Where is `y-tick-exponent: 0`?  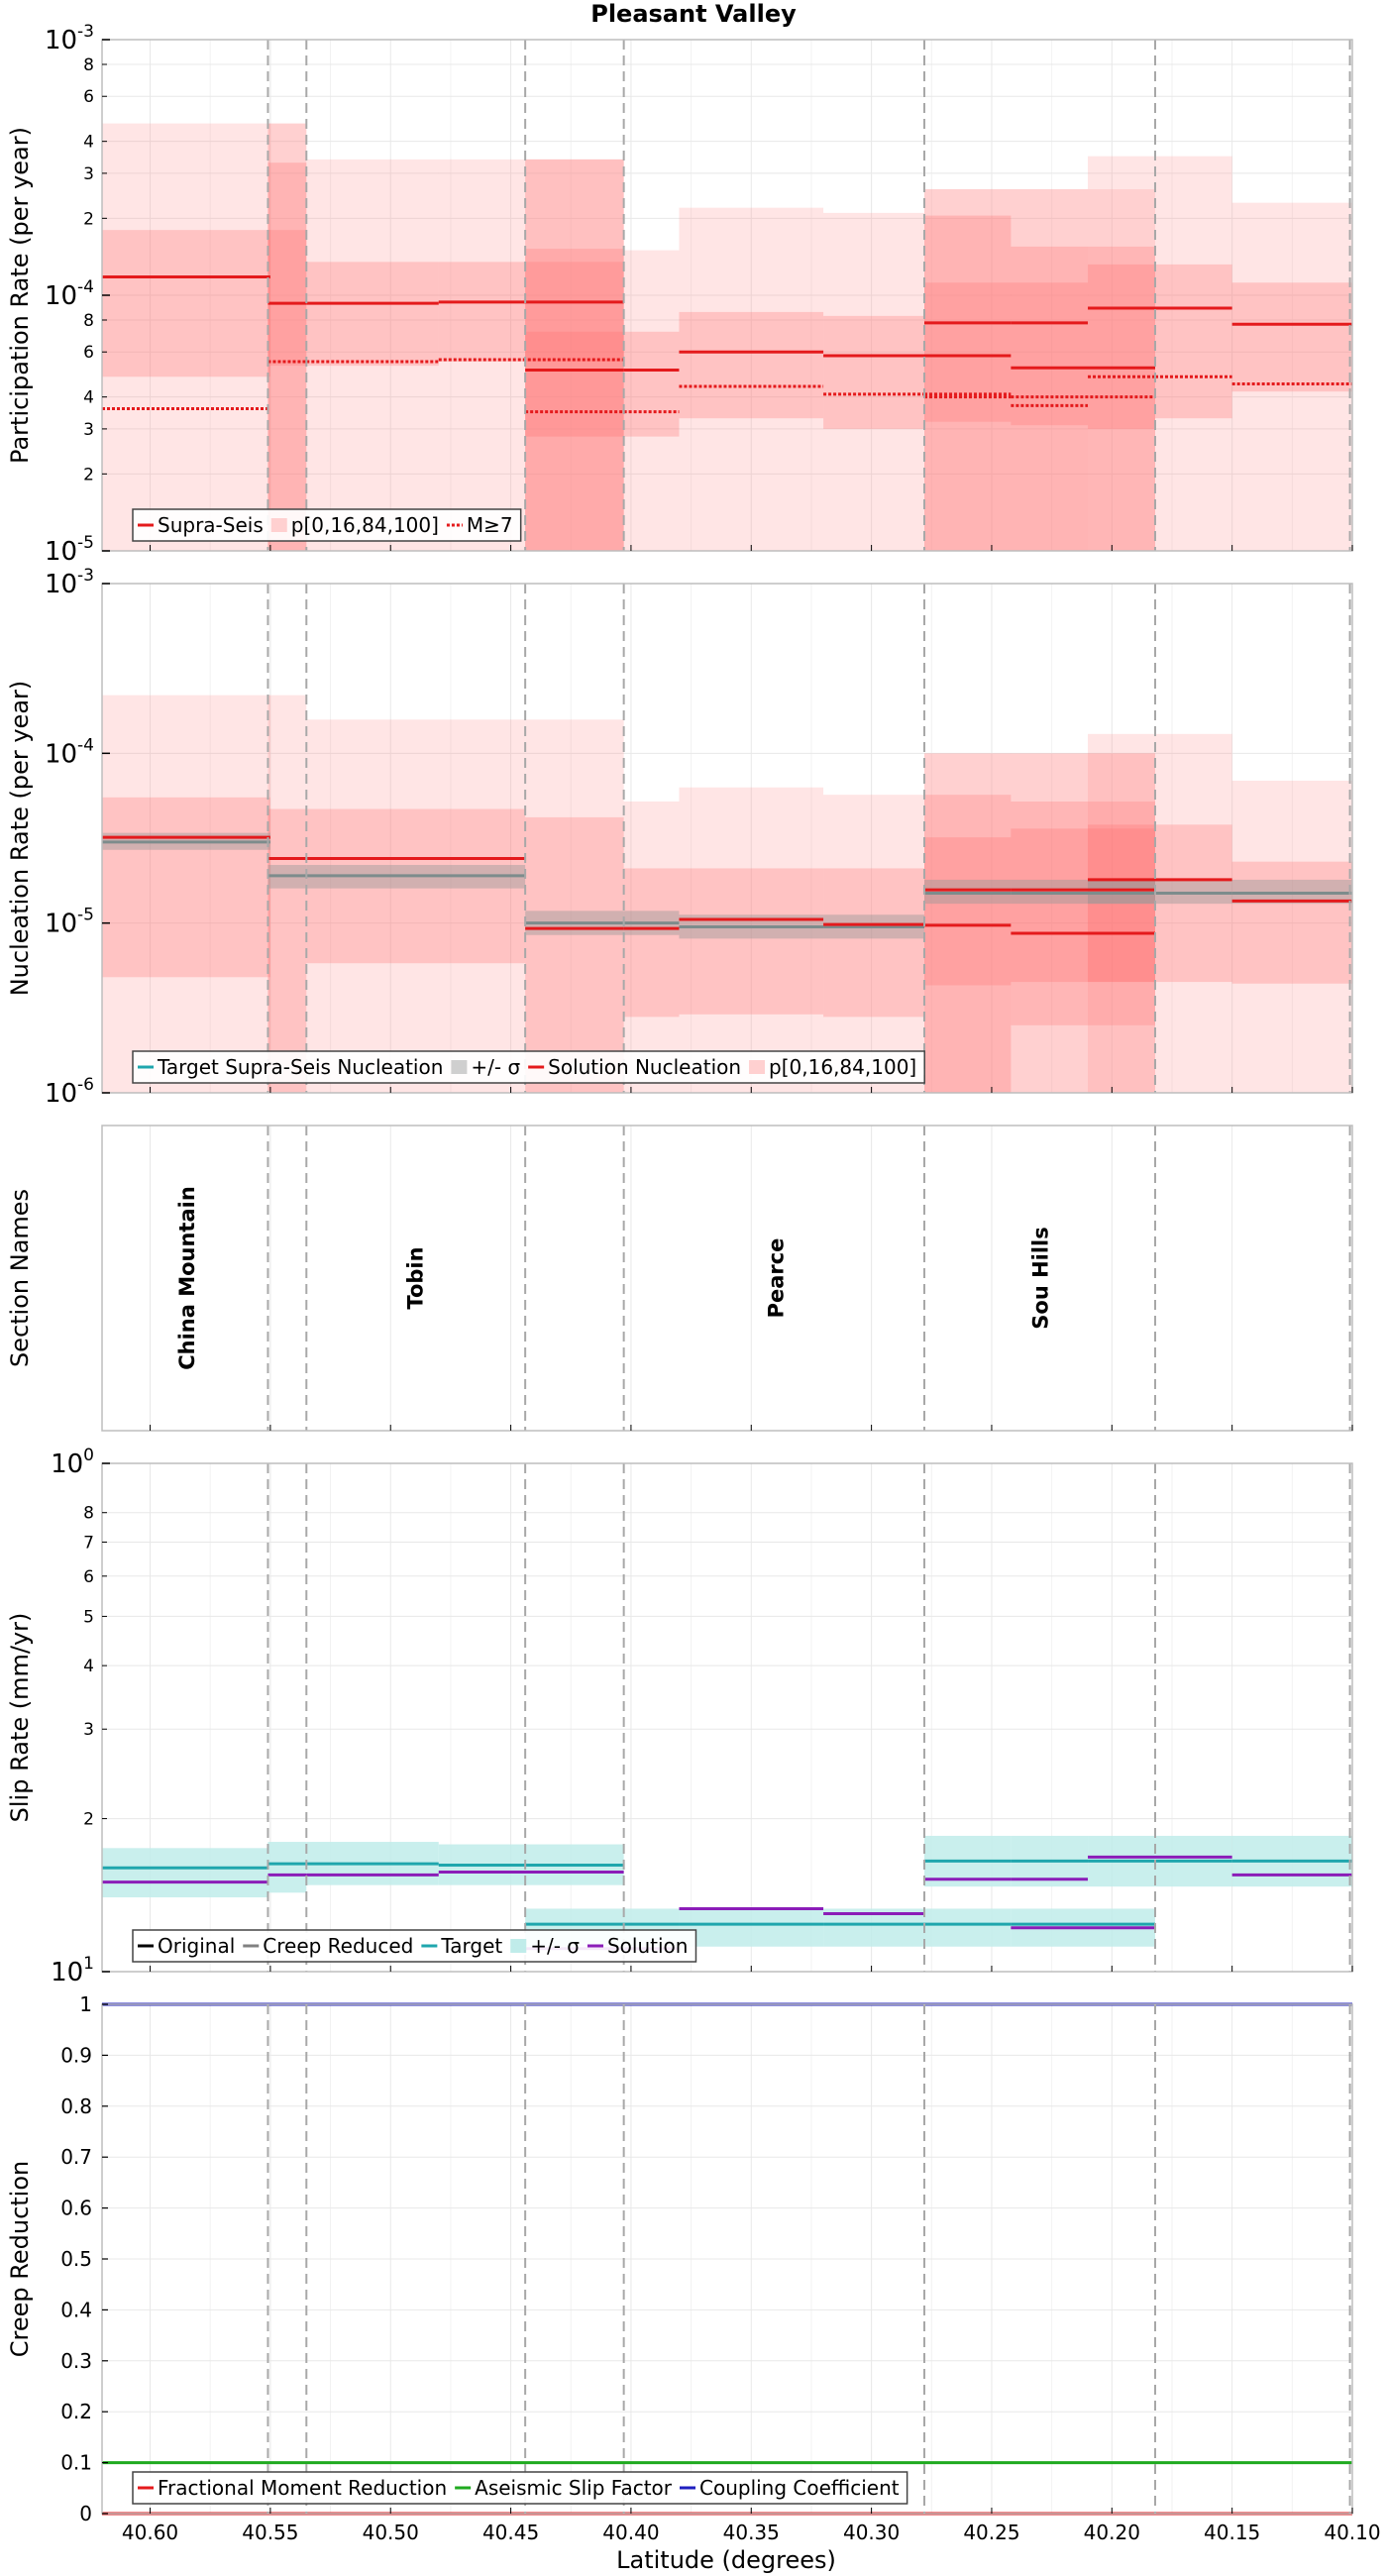 y-tick-exponent: 0 is located at coordinates (88, 1455).